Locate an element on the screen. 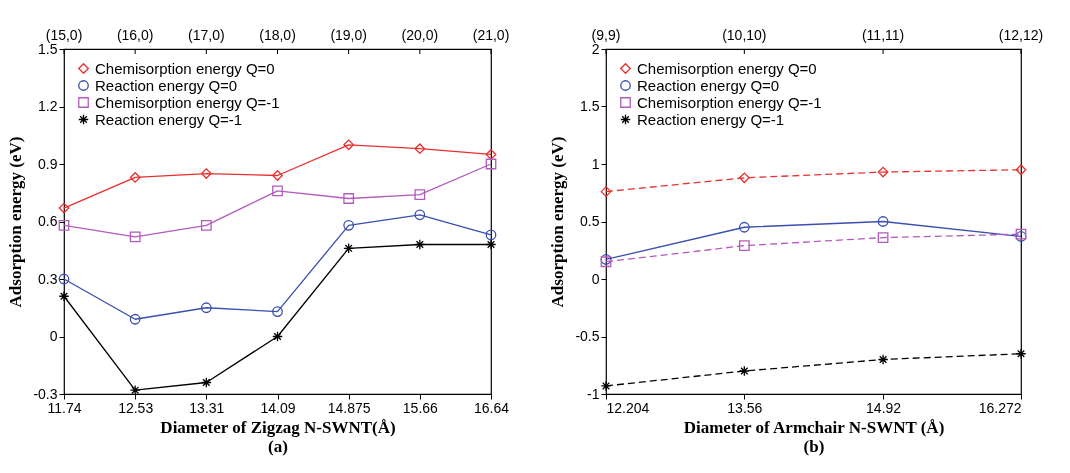 This screenshot has height=473, width=1070. y-tick-label: 1.2 is located at coordinates (48, 106).